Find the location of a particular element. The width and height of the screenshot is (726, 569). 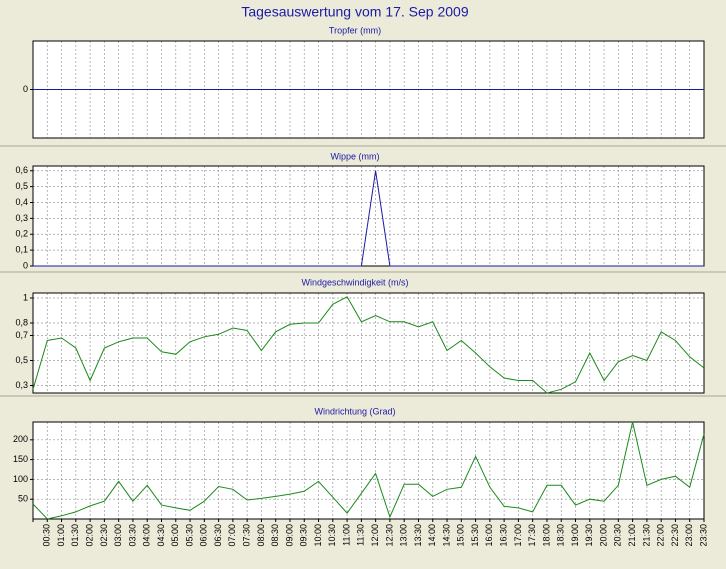

x-tick-label: 09:30 is located at coordinates (304, 535).